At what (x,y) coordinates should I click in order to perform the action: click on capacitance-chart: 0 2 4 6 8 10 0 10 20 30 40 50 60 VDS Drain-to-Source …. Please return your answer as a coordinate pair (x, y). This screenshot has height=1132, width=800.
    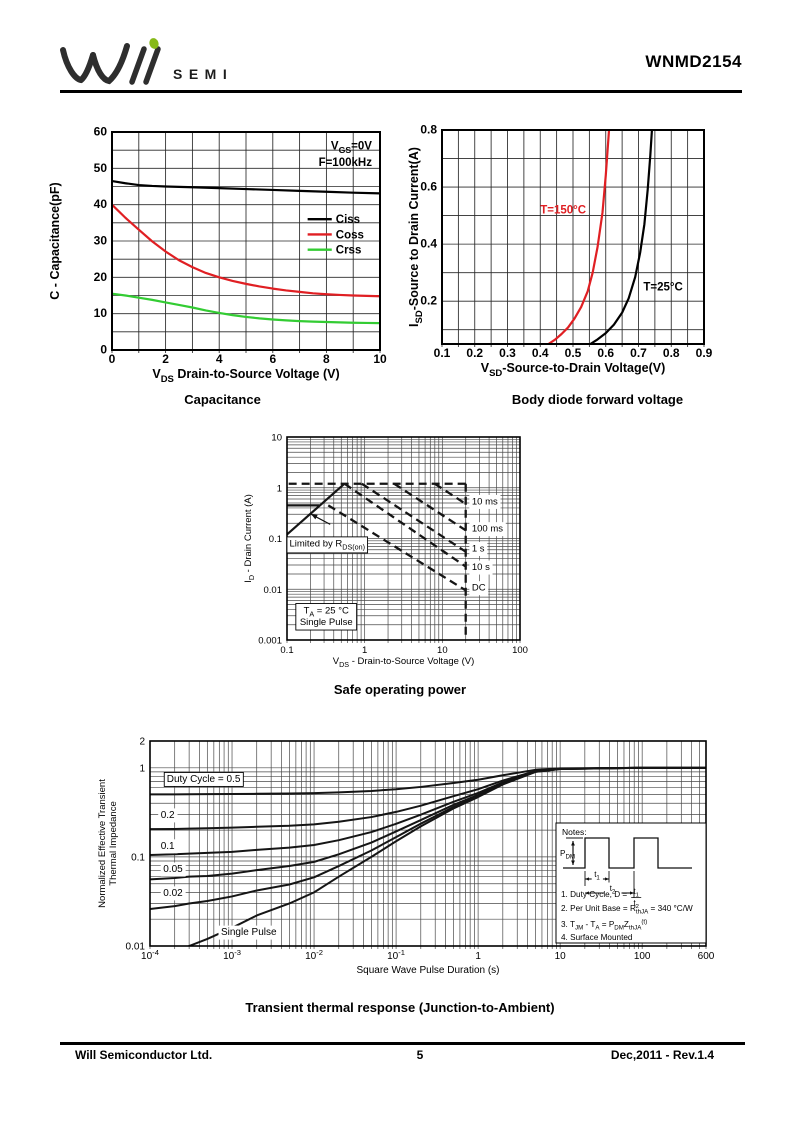
    Looking at the image, I should click on (217, 255).